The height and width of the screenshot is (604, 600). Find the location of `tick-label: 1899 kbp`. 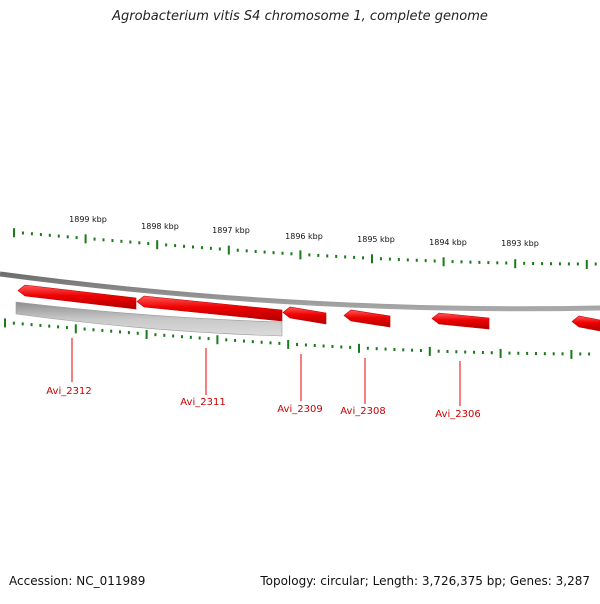

tick-label: 1899 kbp is located at coordinates (88, 219).